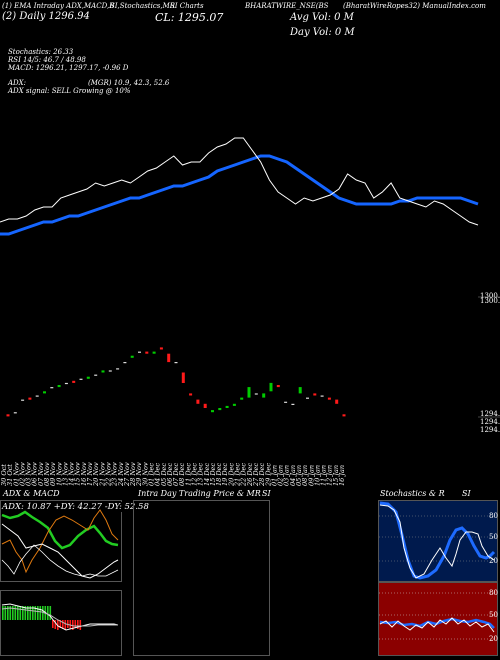 This screenshot has height=660, width=500. What do you see at coordinates (10, 475) in the screenshot?
I see `date-tick-label: 31 Oct` at bounding box center [10, 475].